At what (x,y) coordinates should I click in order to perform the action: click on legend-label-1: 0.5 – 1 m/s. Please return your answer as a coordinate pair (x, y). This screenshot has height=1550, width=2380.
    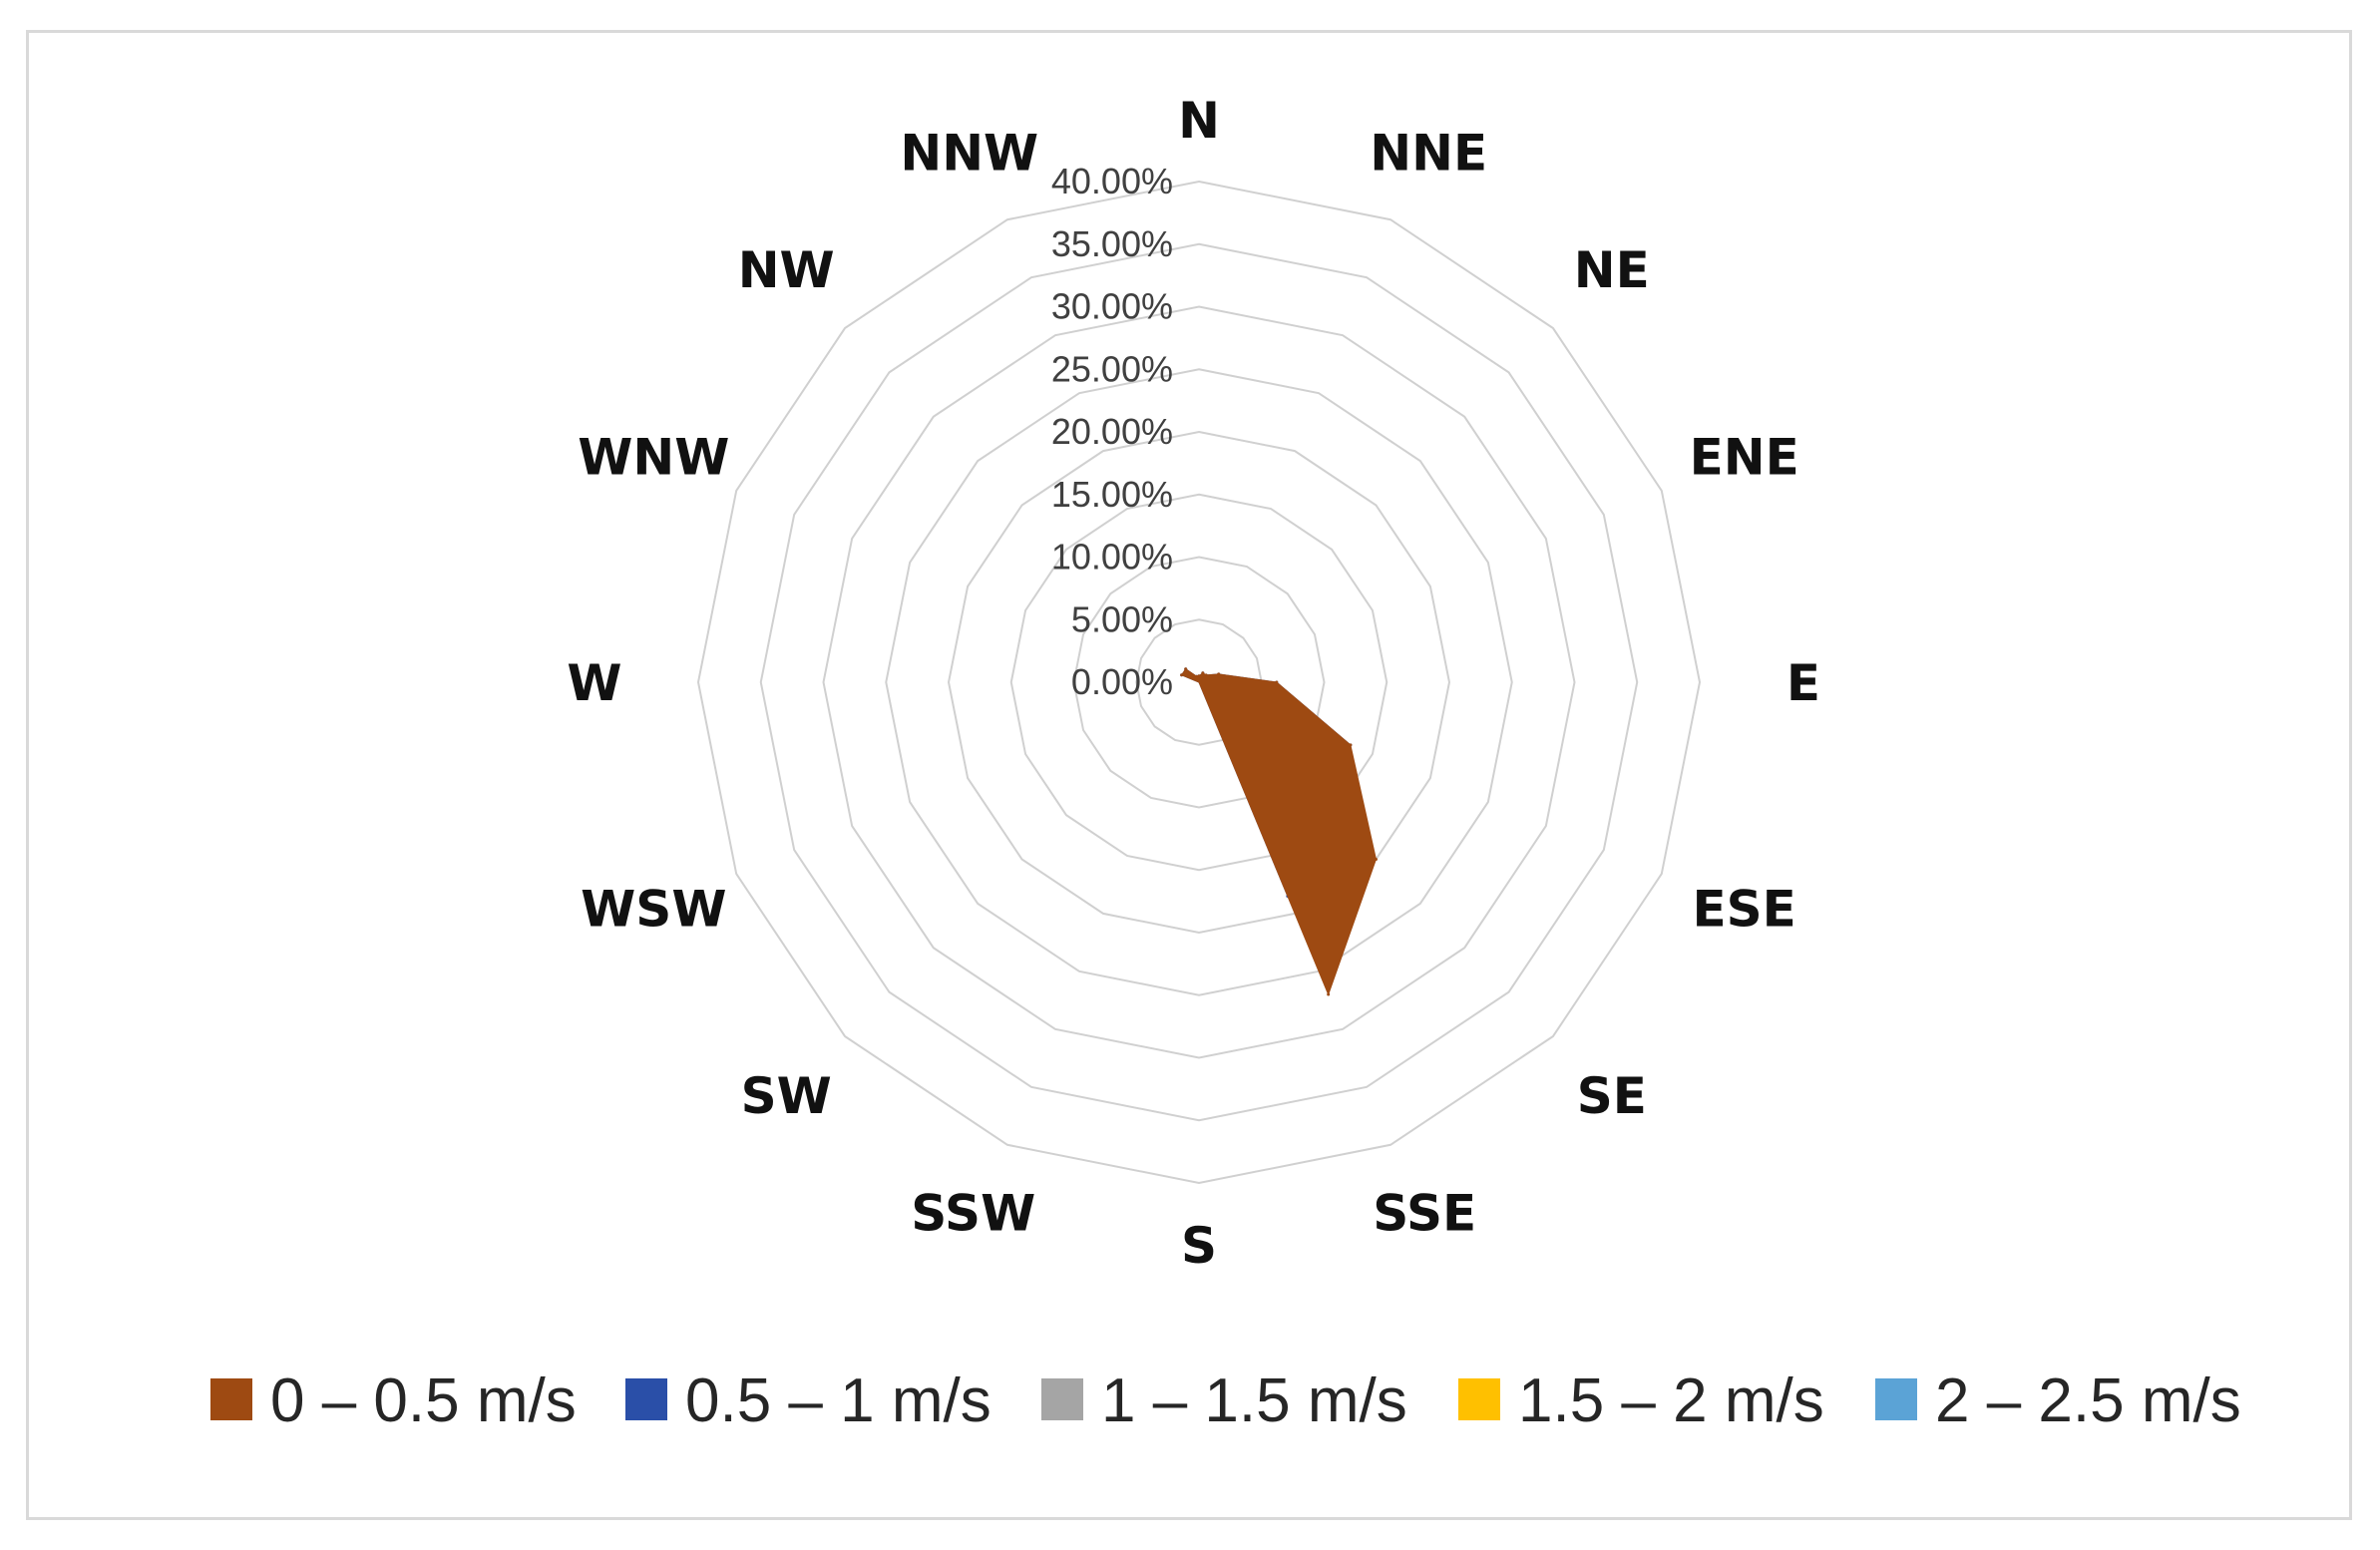
    Looking at the image, I should click on (838, 1401).